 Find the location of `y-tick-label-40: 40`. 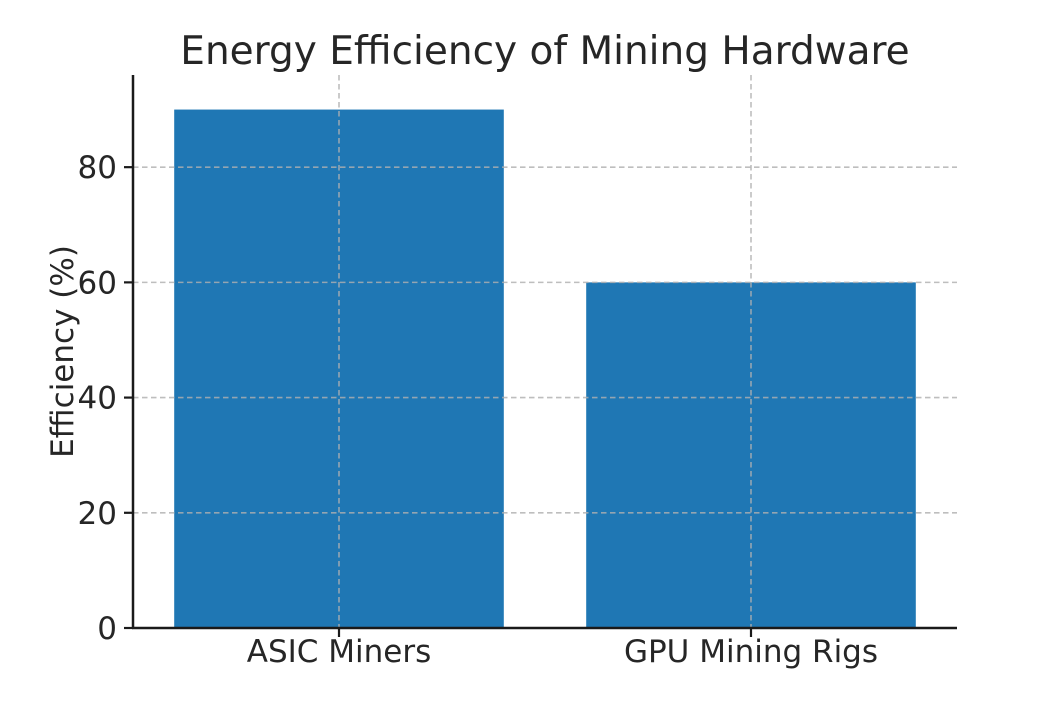

y-tick-label-40: 40 is located at coordinates (97, 399).